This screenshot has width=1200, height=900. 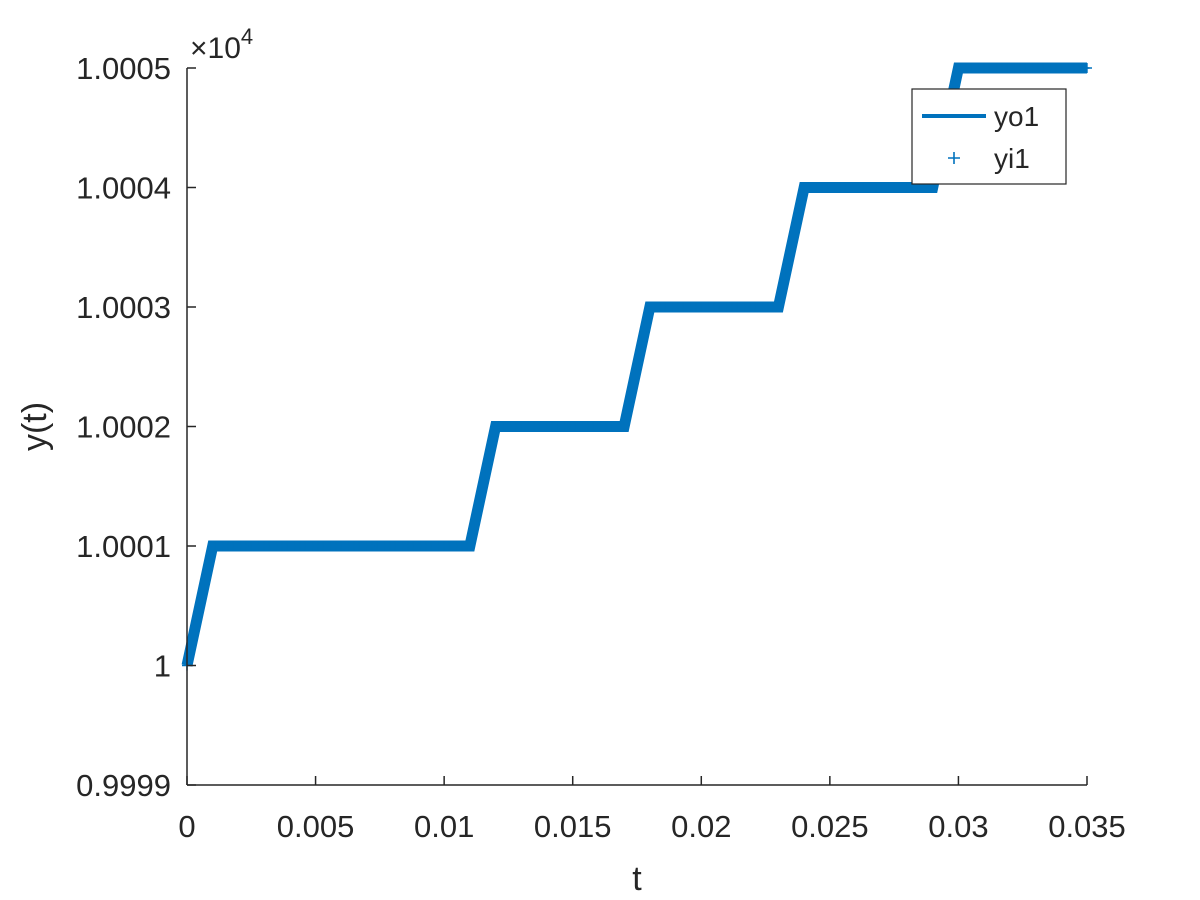 What do you see at coordinates (186, 826) in the screenshot?
I see `x-tick-label: 0` at bounding box center [186, 826].